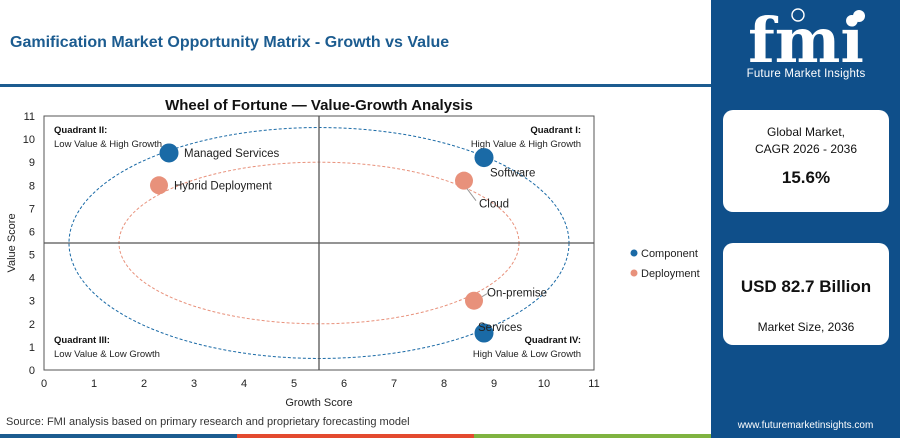  What do you see at coordinates (805, 425) in the screenshot?
I see `website-link: www.futuremarketinsights.com` at bounding box center [805, 425].